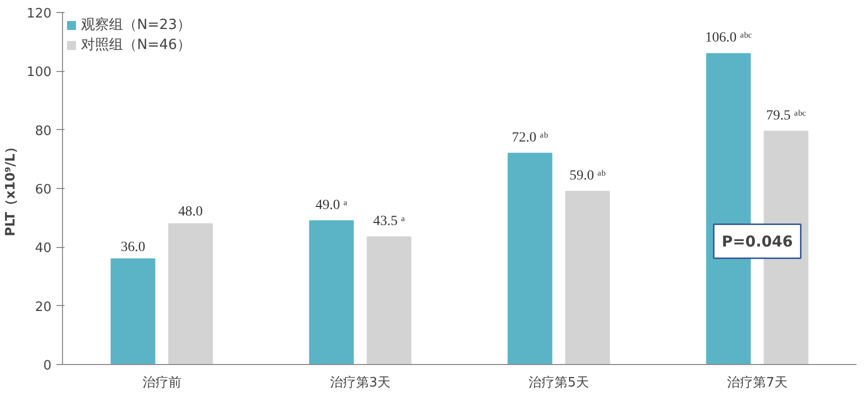 Image resolution: width=866 pixels, height=393 pixels. What do you see at coordinates (43, 307) in the screenshot?
I see `y-tick-label: 20` at bounding box center [43, 307].